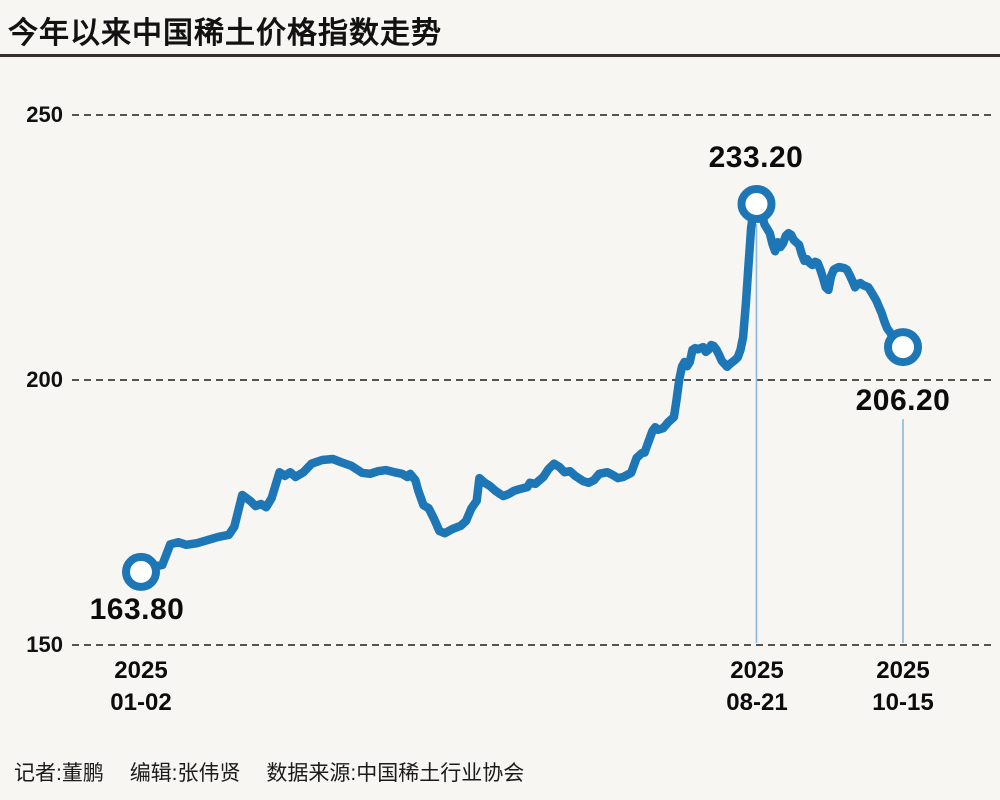 The height and width of the screenshot is (800, 1000). I want to click on x-axis-label-peak: 2025 08-21, so click(757, 687).